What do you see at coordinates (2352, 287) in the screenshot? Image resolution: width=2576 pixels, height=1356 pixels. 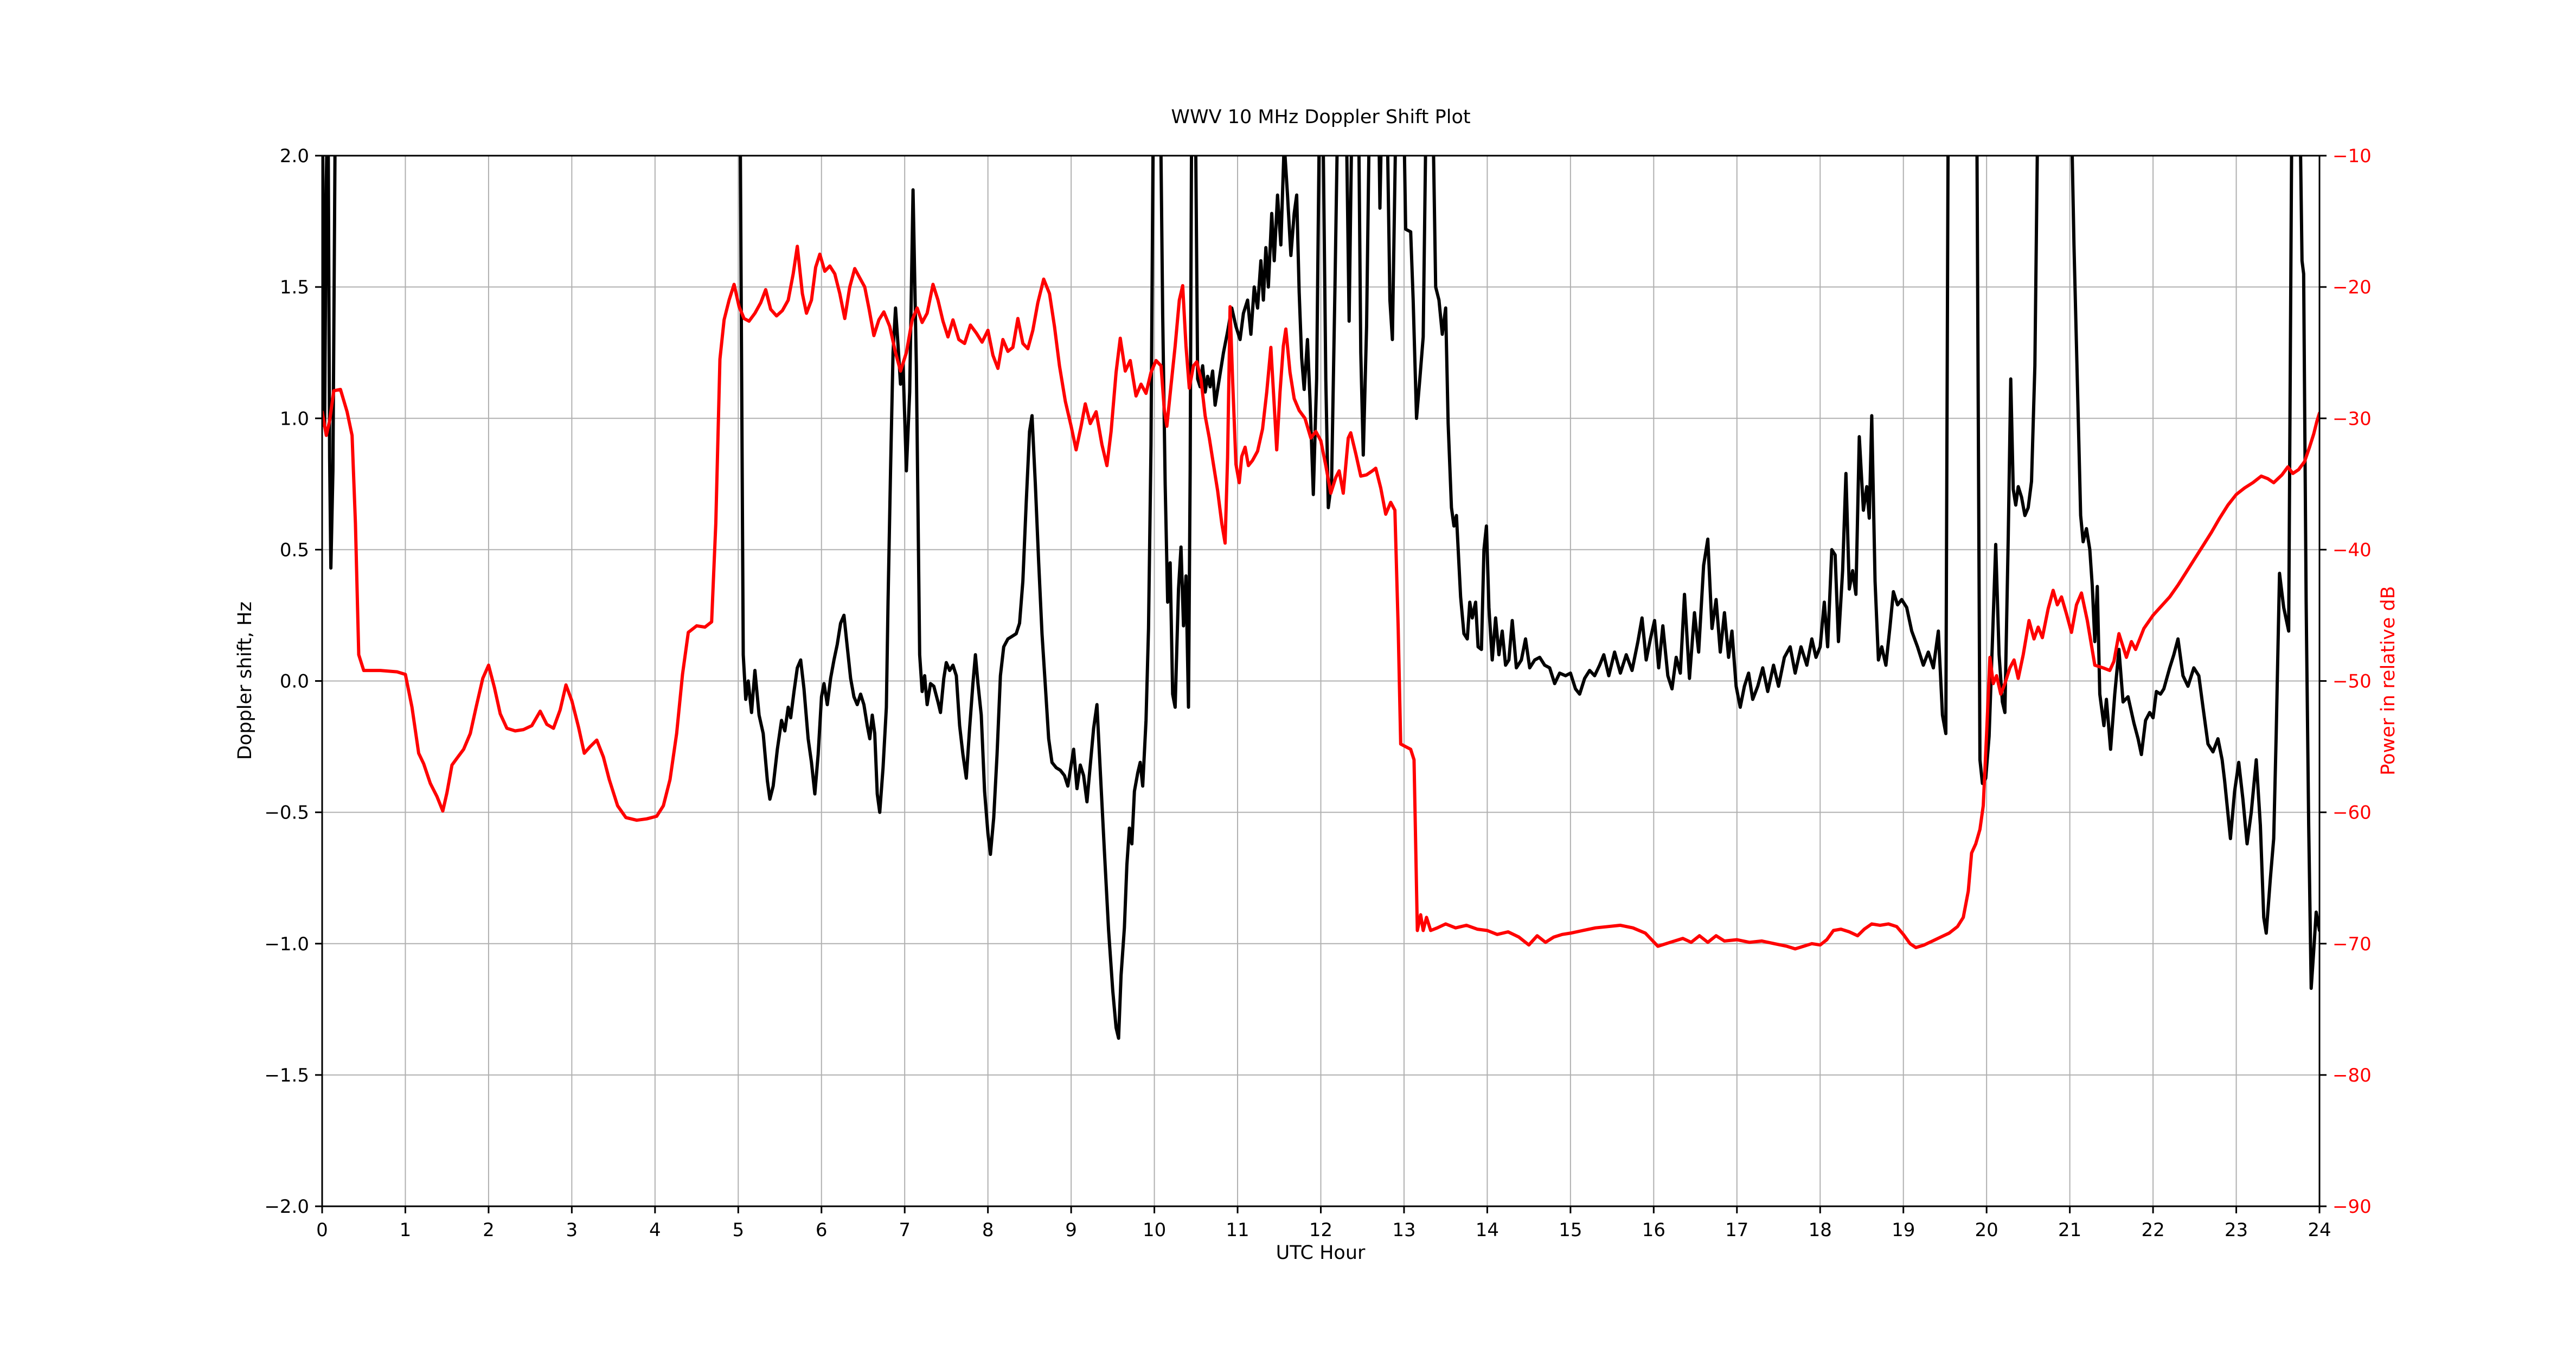 I see `y-right-tick-label: −20` at bounding box center [2352, 287].